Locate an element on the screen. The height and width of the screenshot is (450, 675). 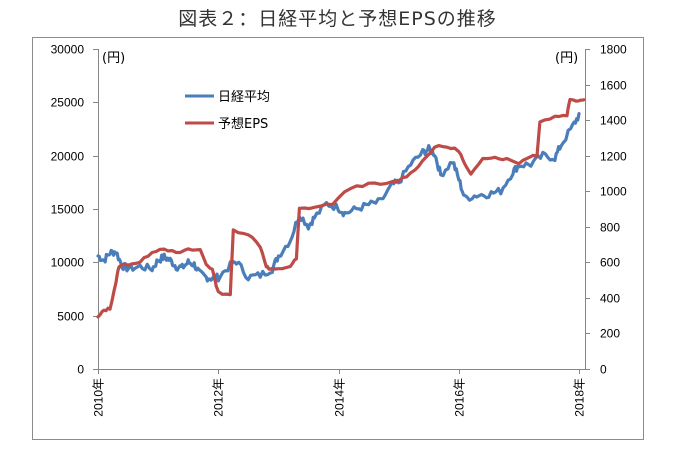
x-axis-tick-label: 2018年 is located at coordinates (580, 397).